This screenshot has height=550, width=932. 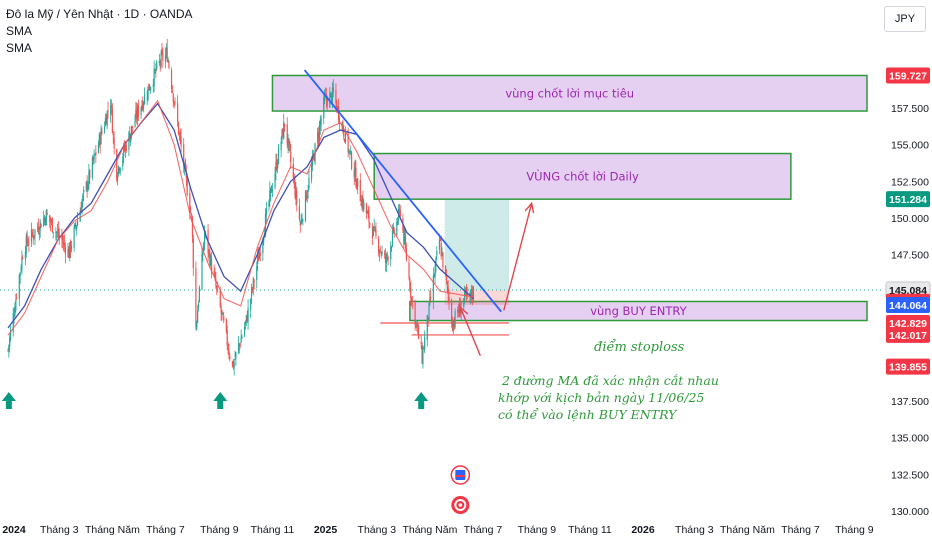 What do you see at coordinates (694, 530) in the screenshot?
I see `x-tick-label: Tháng 3` at bounding box center [694, 530].